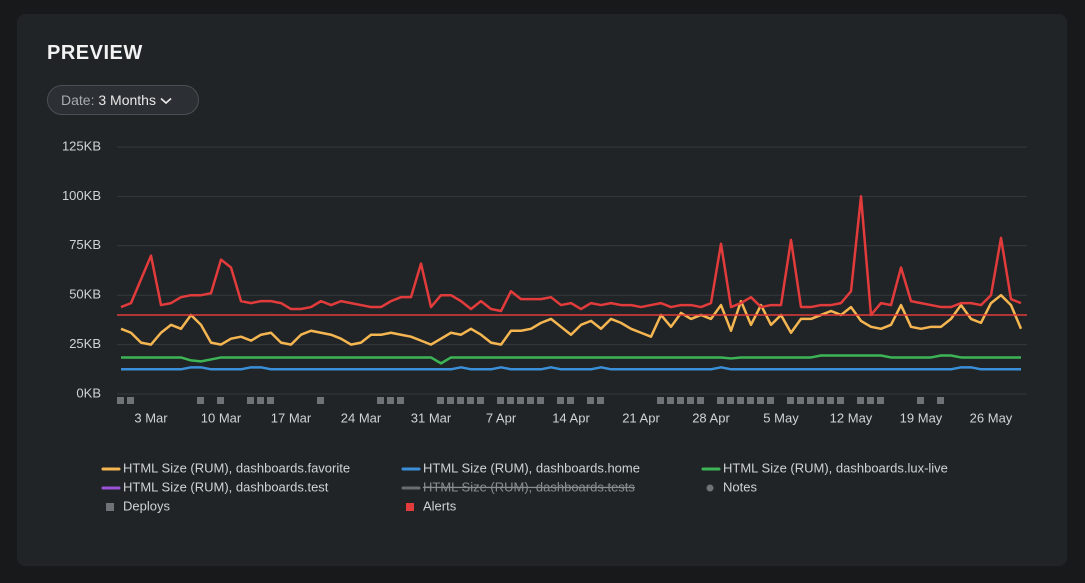 This screenshot has width=1085, height=583. I want to click on x-tick-label: 17 Mar, so click(291, 417).